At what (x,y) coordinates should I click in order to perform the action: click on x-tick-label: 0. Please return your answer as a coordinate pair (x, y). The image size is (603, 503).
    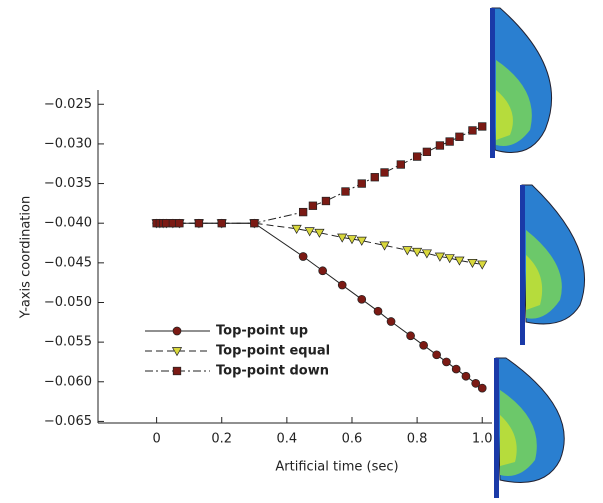
    Looking at the image, I should click on (156, 439).